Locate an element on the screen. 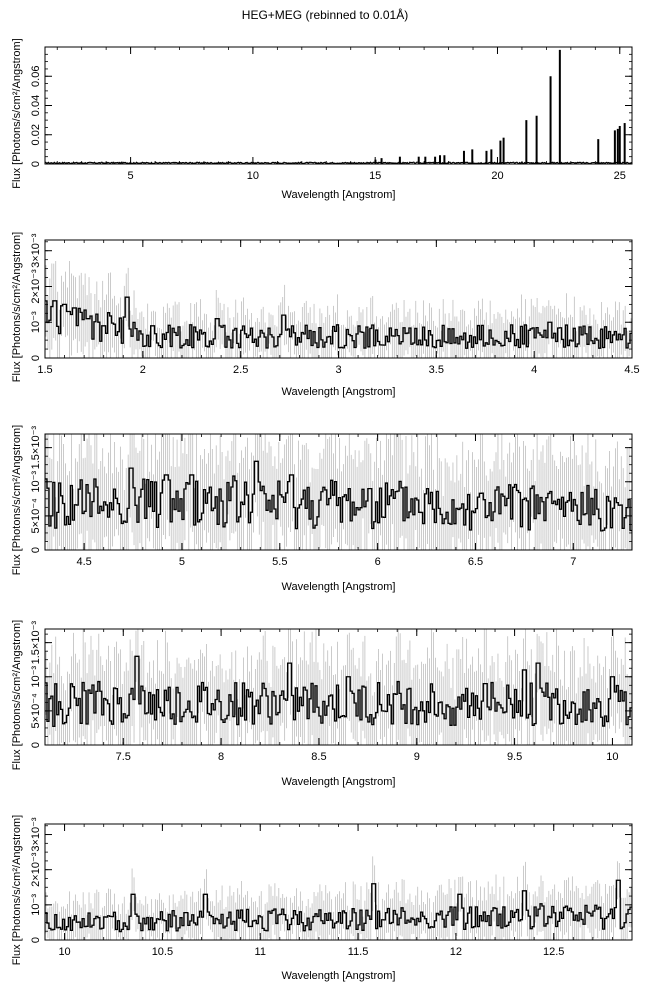 Image resolution: width=650 pixels, height=991 pixels. x-tick-label: 15 is located at coordinates (375, 176).